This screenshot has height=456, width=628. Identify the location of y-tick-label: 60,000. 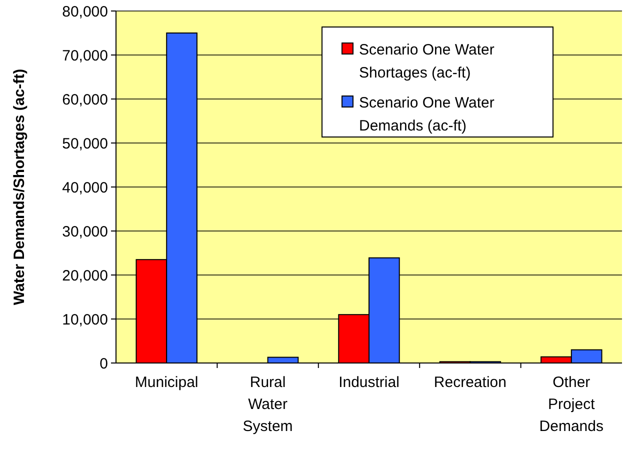
(85, 99).